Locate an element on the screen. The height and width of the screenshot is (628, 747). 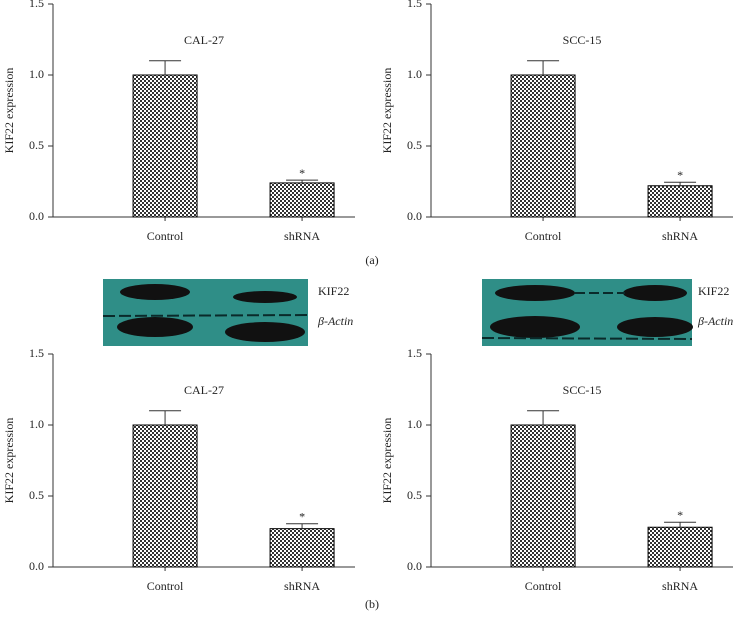
panel-label: (b) is located at coordinates (372, 604).